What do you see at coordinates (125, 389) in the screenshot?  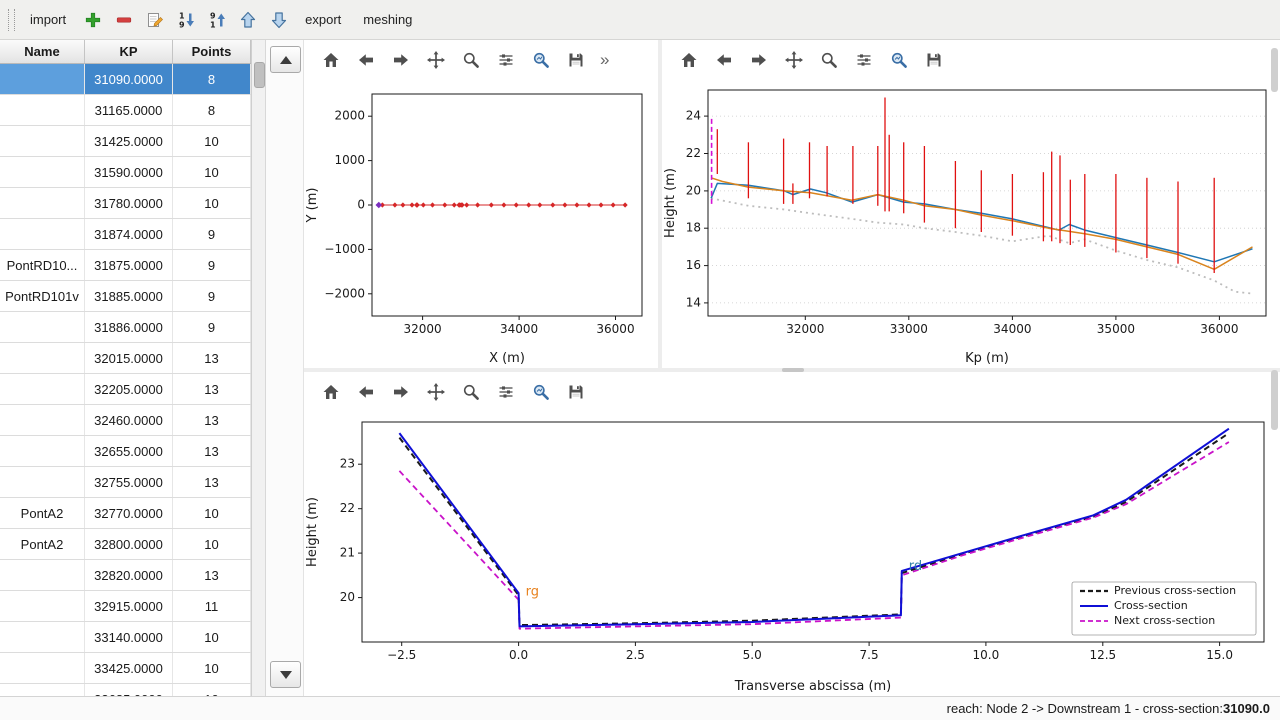 I see `table-row: 32205.0000 13` at bounding box center [125, 389].